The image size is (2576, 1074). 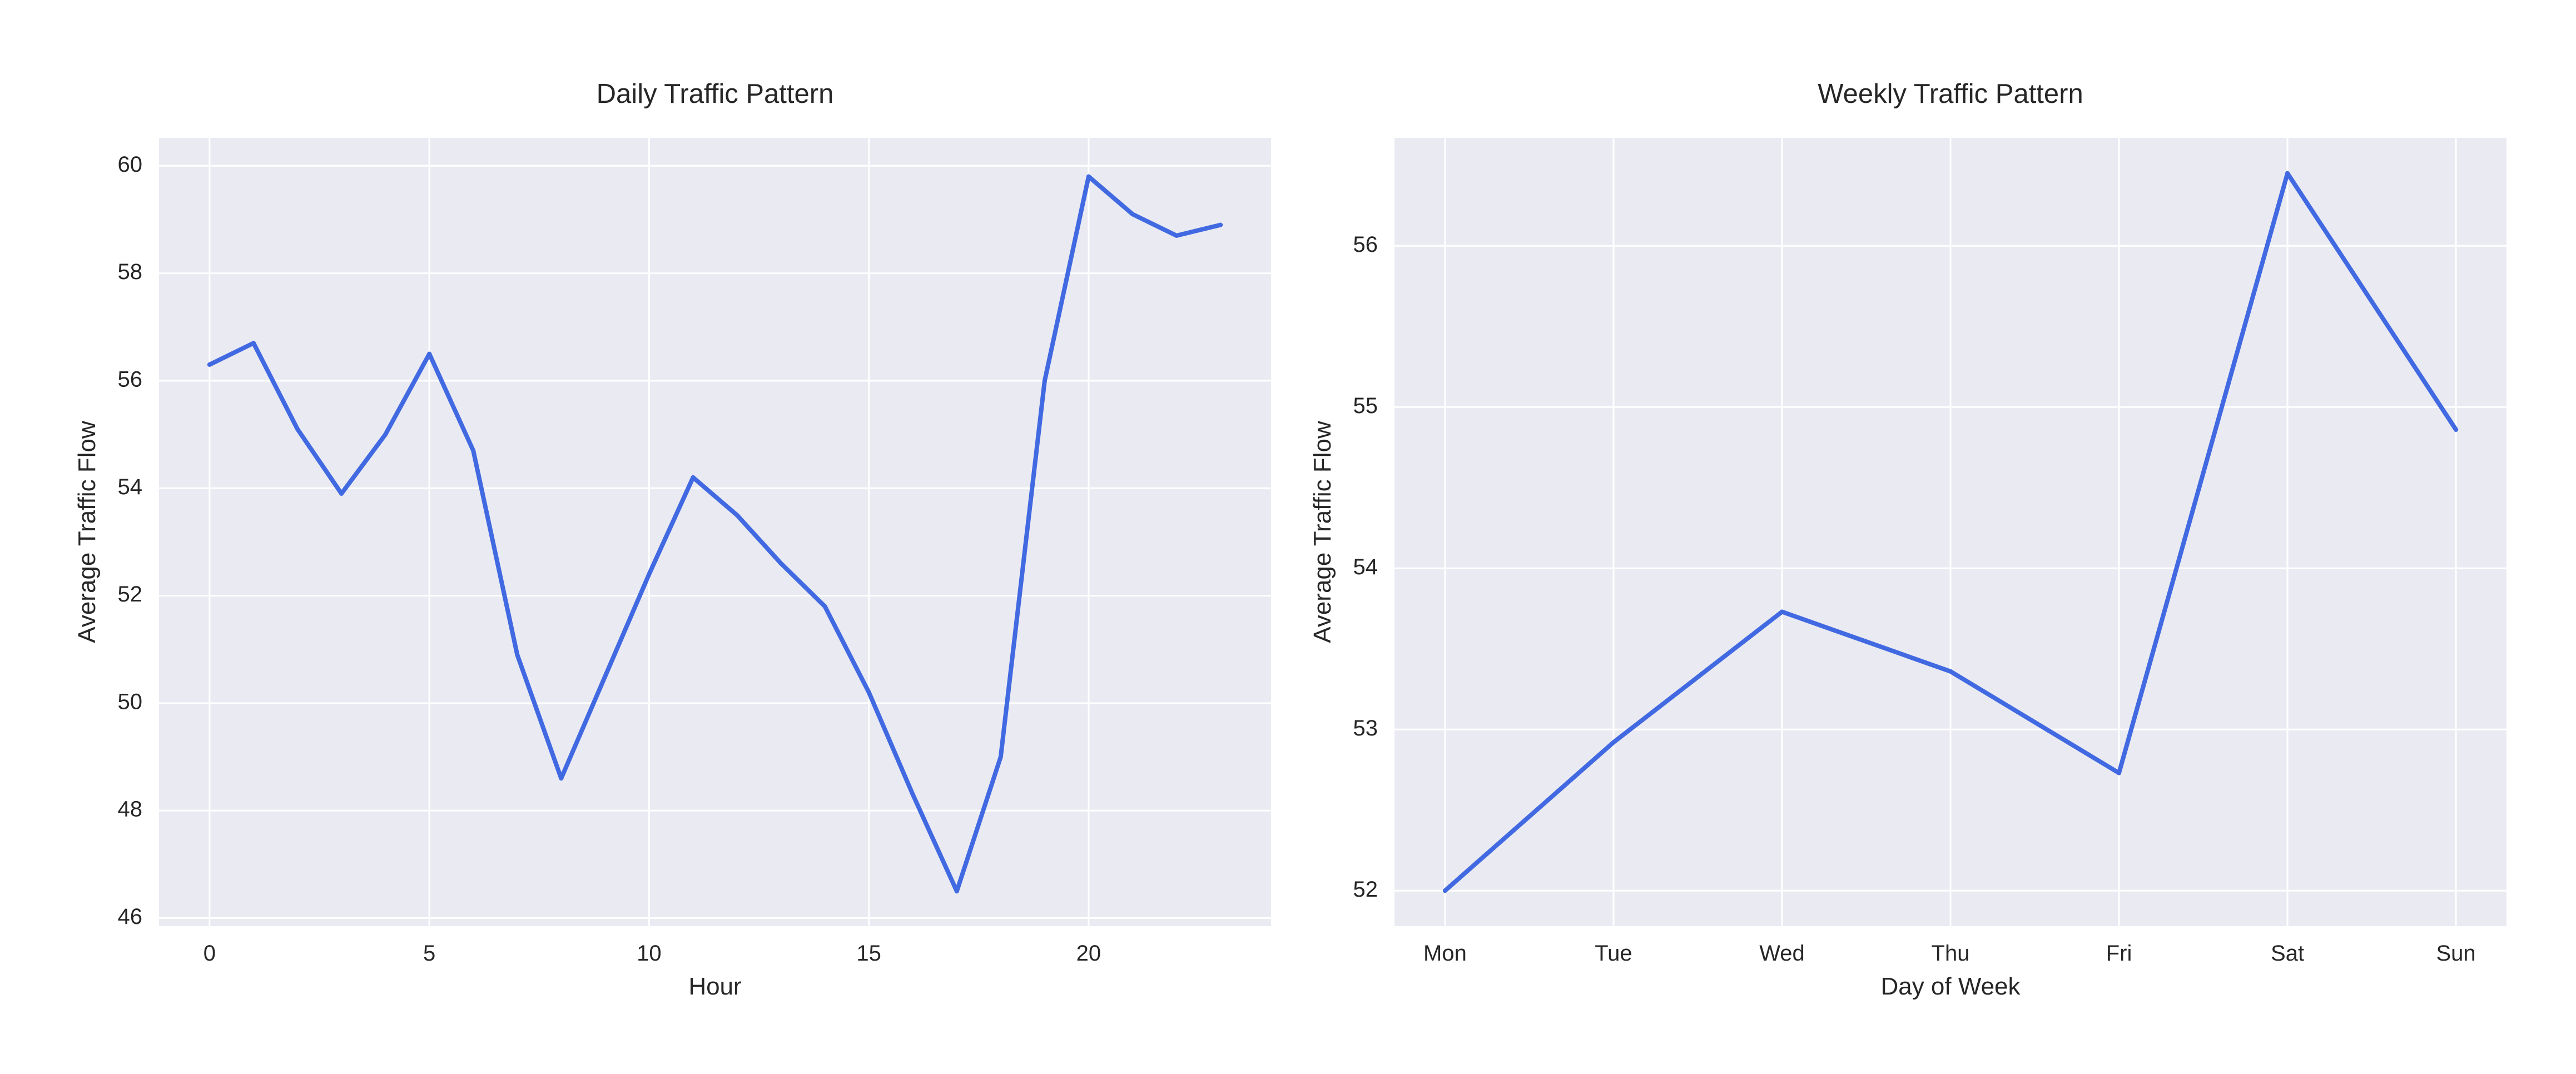 What do you see at coordinates (715, 94) in the screenshot?
I see `chart-title: Daily Traffic Pattern` at bounding box center [715, 94].